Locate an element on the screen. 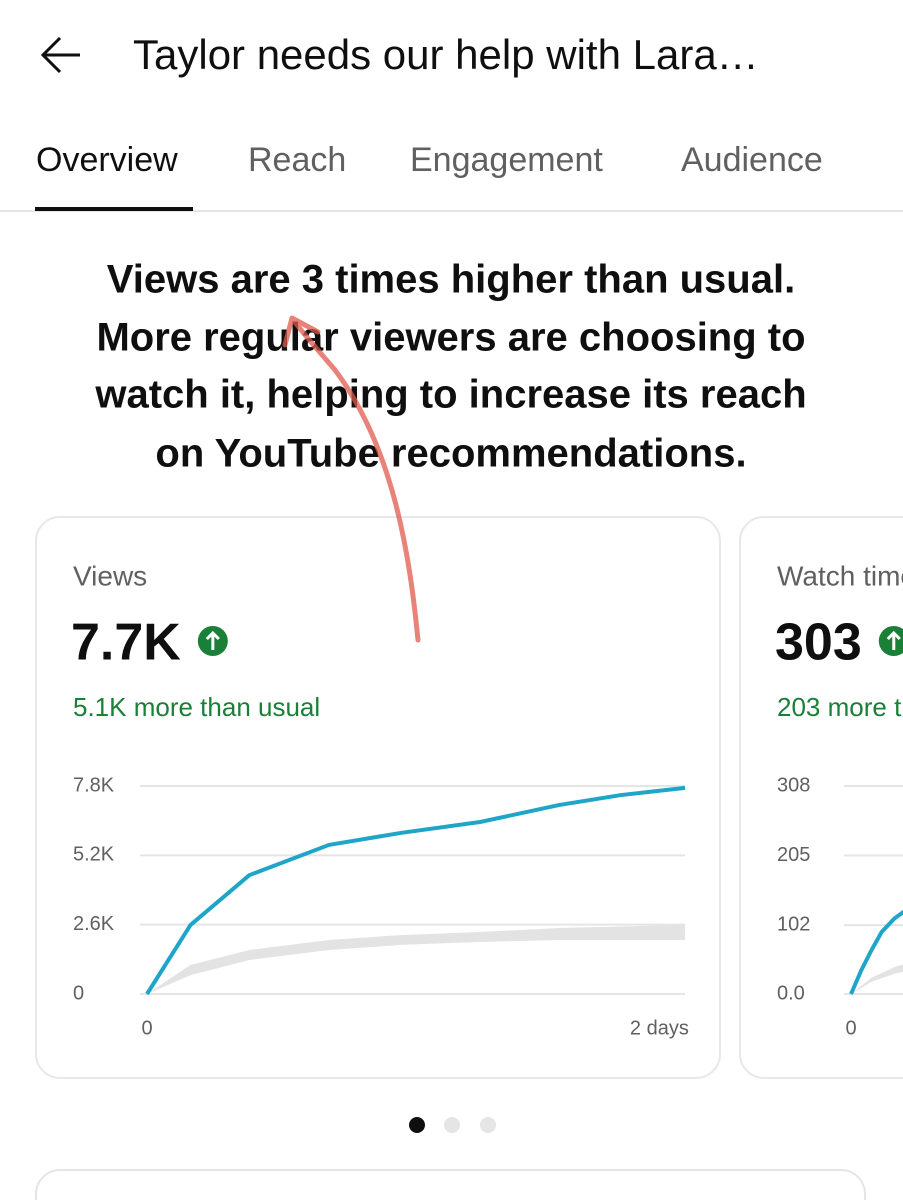 The width and height of the screenshot is (903, 1200). metric-value: 303 is located at coordinates (818, 643).